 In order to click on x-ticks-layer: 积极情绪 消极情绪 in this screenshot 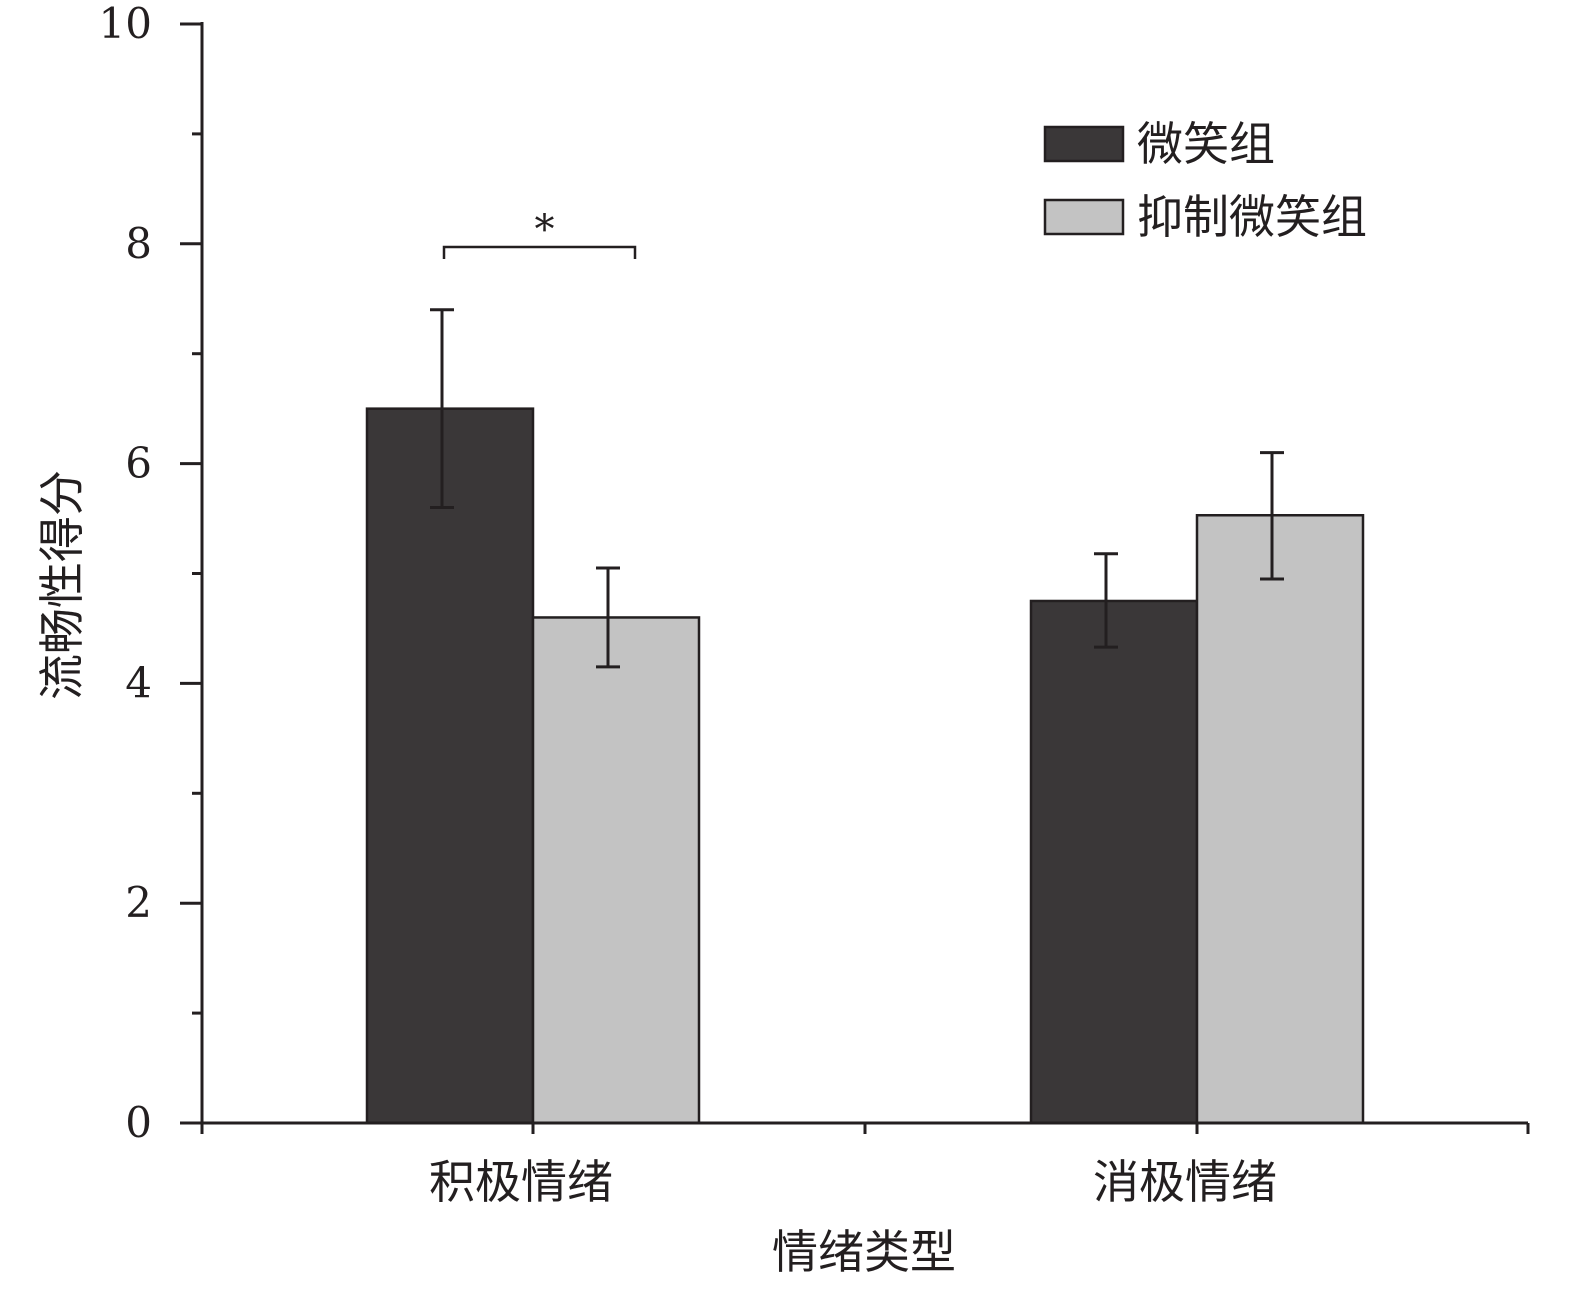, I will do `click(865, 1166)`.